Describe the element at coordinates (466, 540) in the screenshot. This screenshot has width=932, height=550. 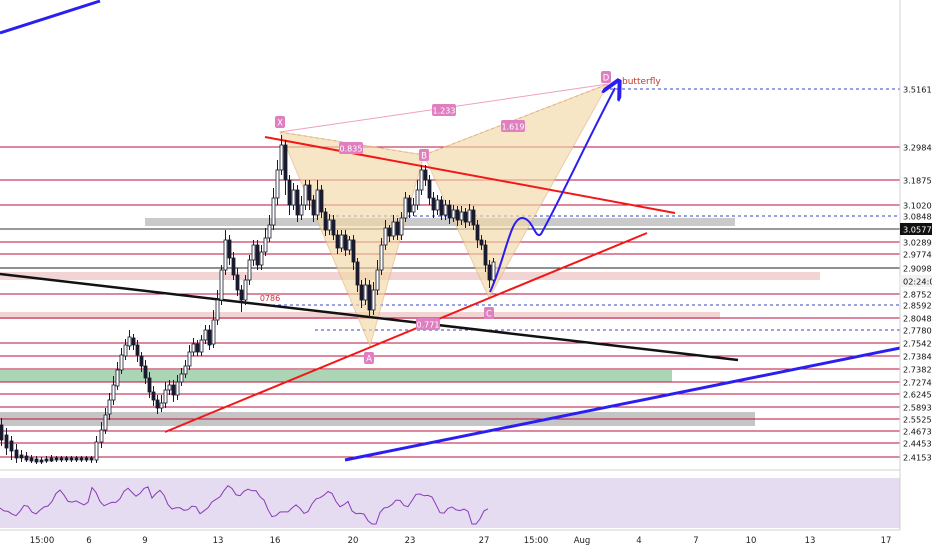
I see `time-axis` at that location.